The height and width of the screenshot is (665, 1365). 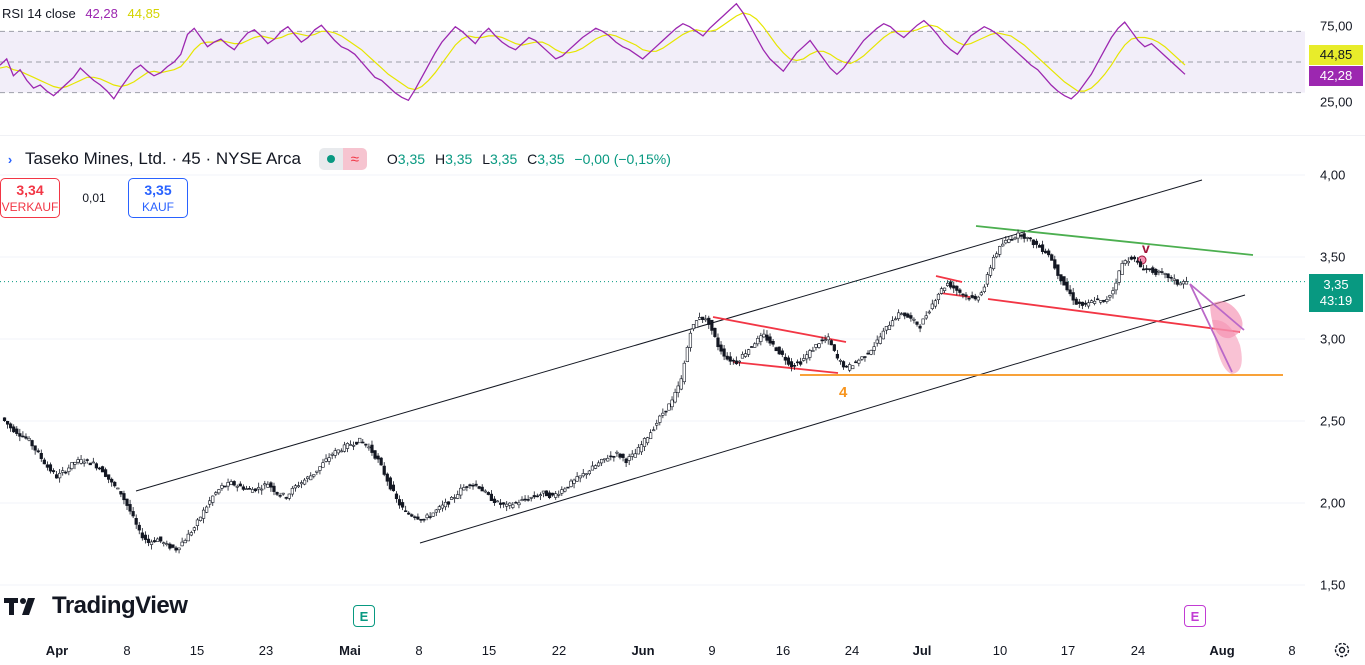 I want to click on x-axis-tick-label: 15, so click(x=197, y=650).